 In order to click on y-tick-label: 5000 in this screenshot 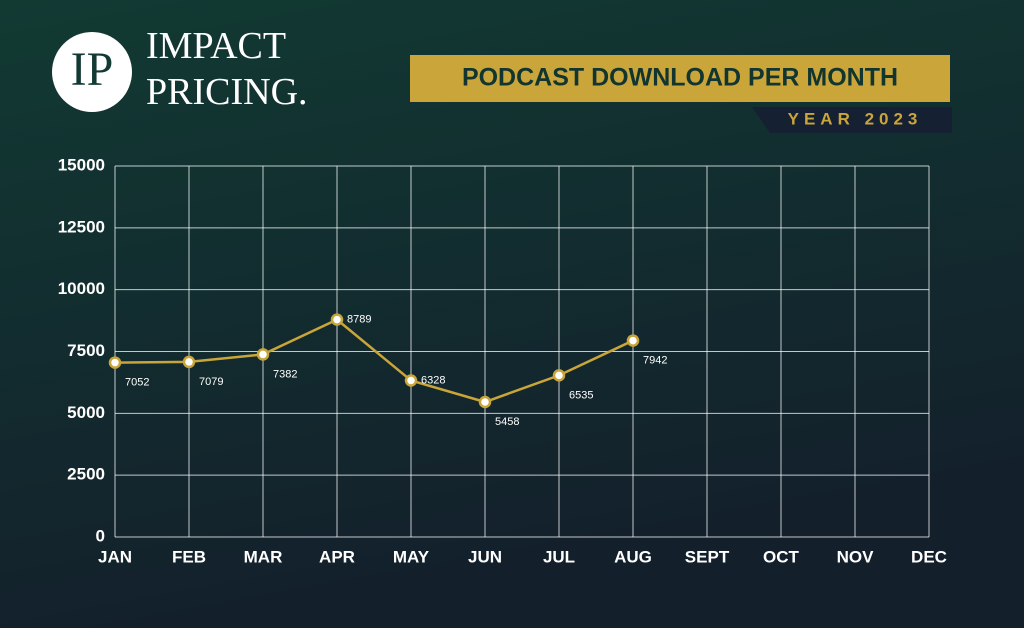, I will do `click(86, 412)`.